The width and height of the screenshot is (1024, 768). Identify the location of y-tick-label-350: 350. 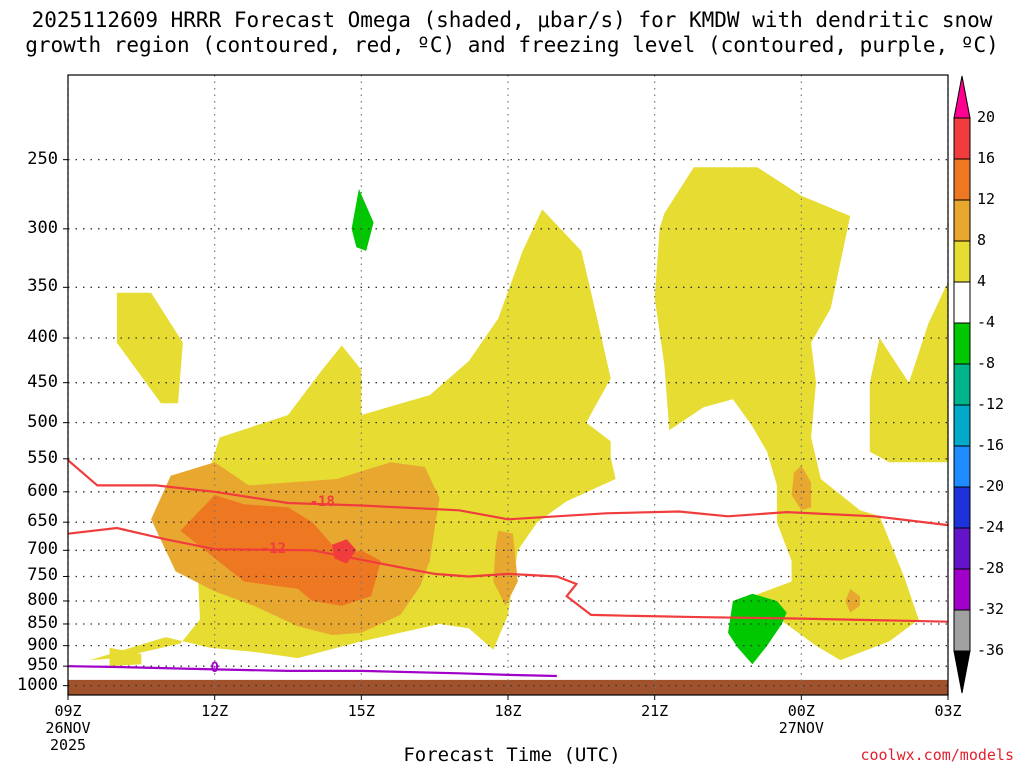
(42, 286).